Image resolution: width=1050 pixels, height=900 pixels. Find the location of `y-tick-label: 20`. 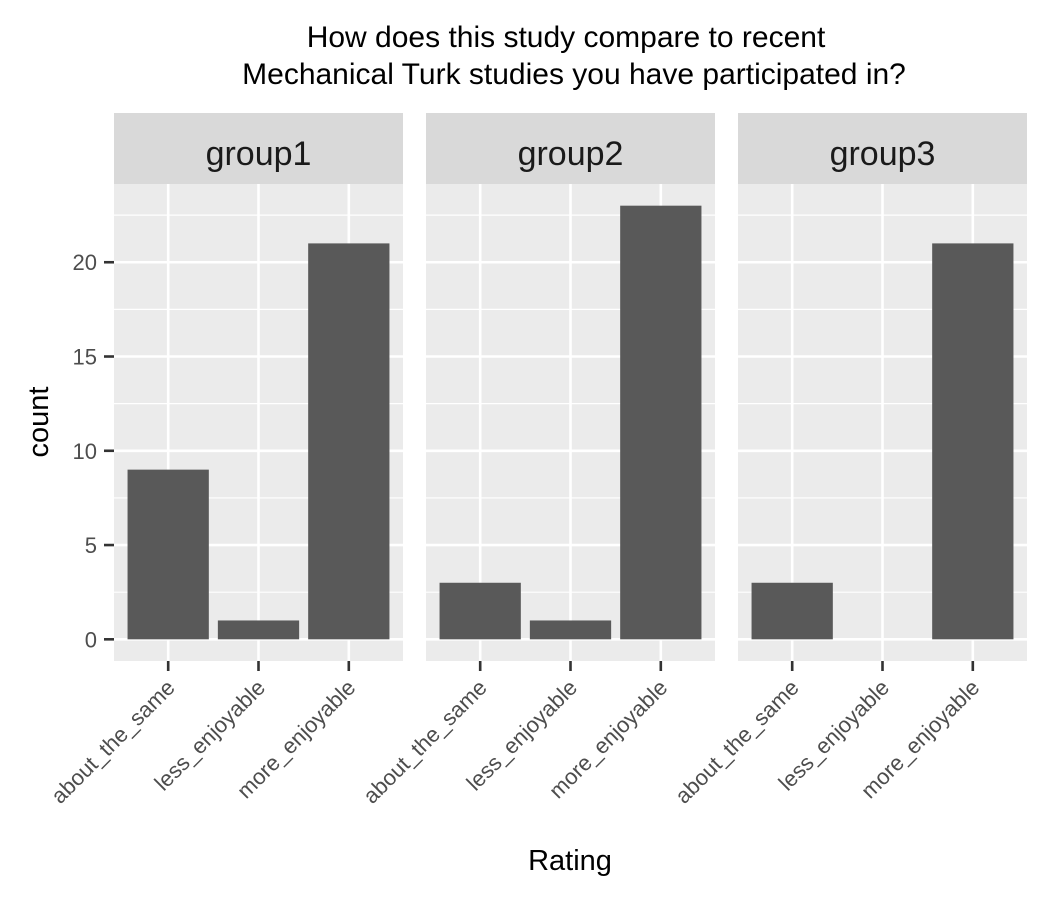

y-tick-label: 20 is located at coordinates (85, 262).